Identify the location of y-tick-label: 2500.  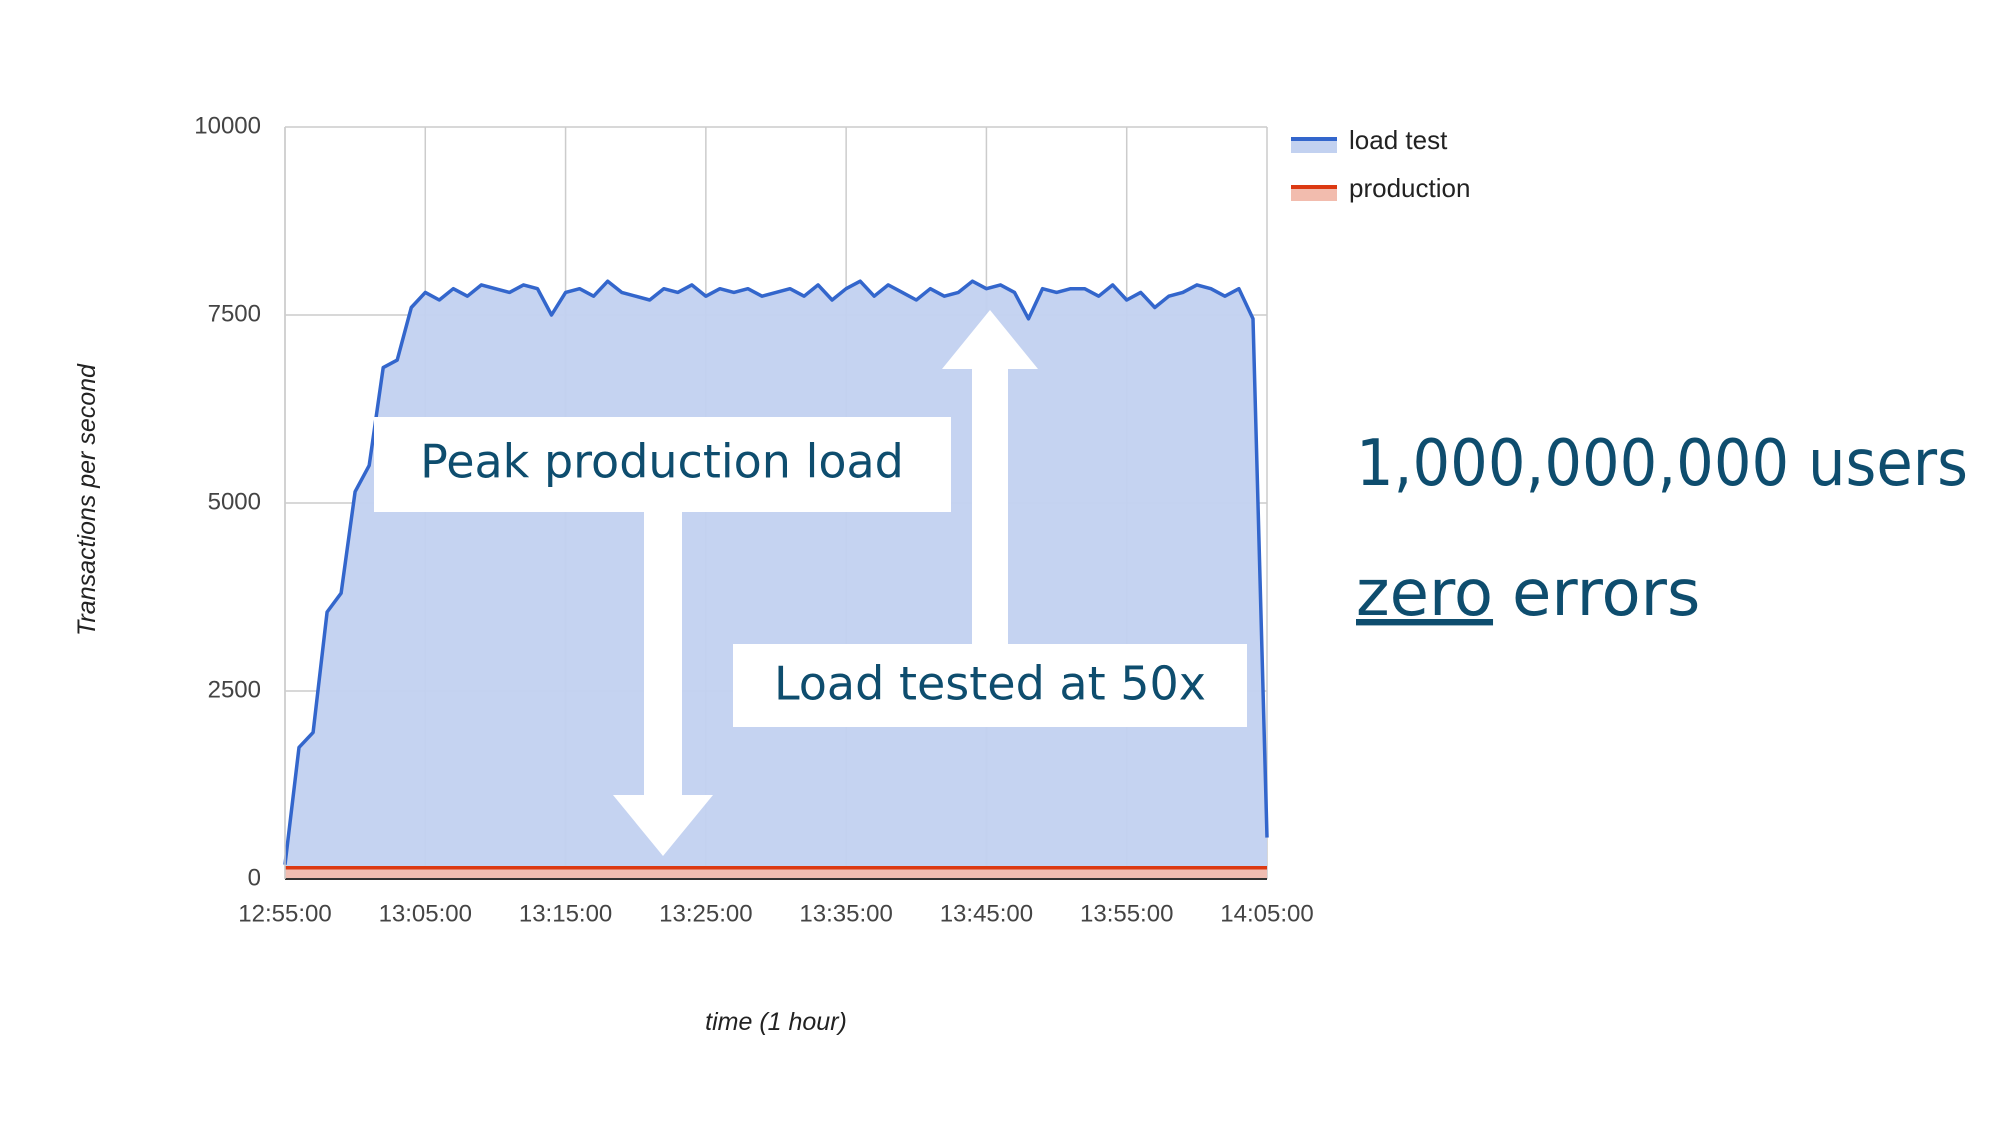
(234, 689).